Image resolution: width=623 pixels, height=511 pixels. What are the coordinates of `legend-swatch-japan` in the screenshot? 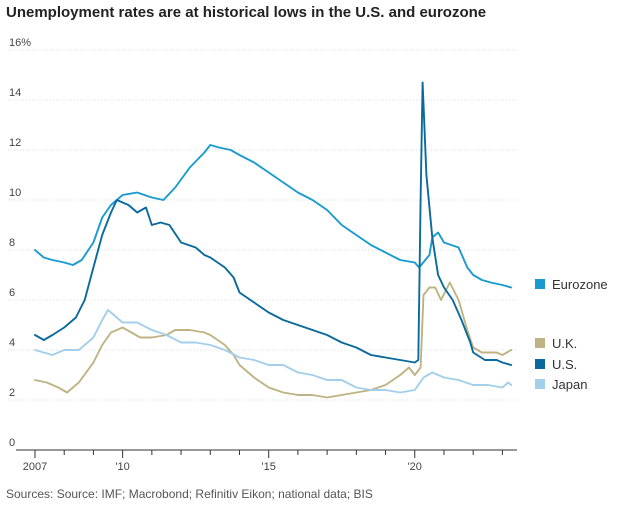 It's located at (540, 384).